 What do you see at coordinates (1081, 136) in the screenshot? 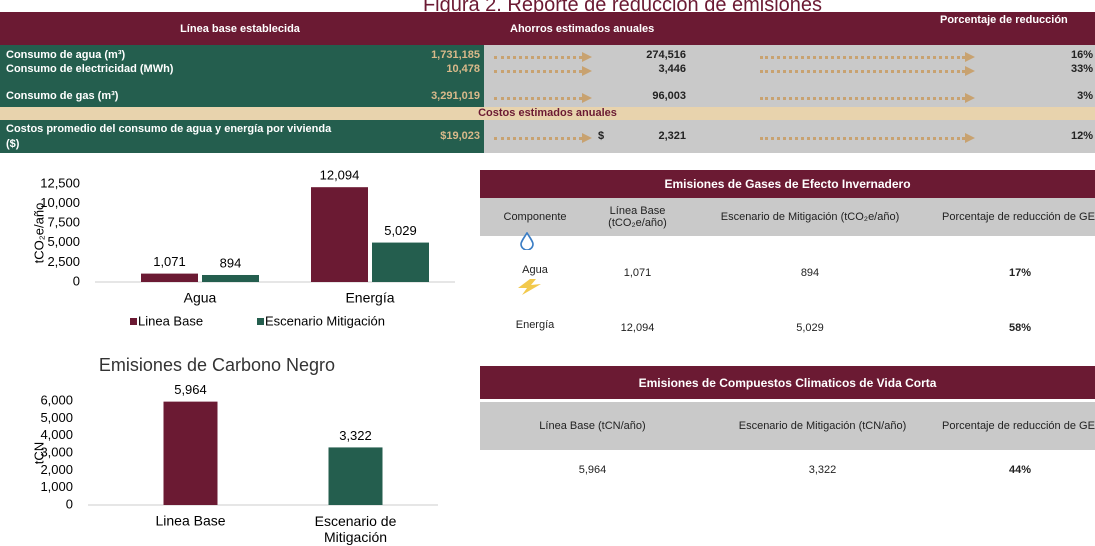
I see `pct-value: 12%` at bounding box center [1081, 136].